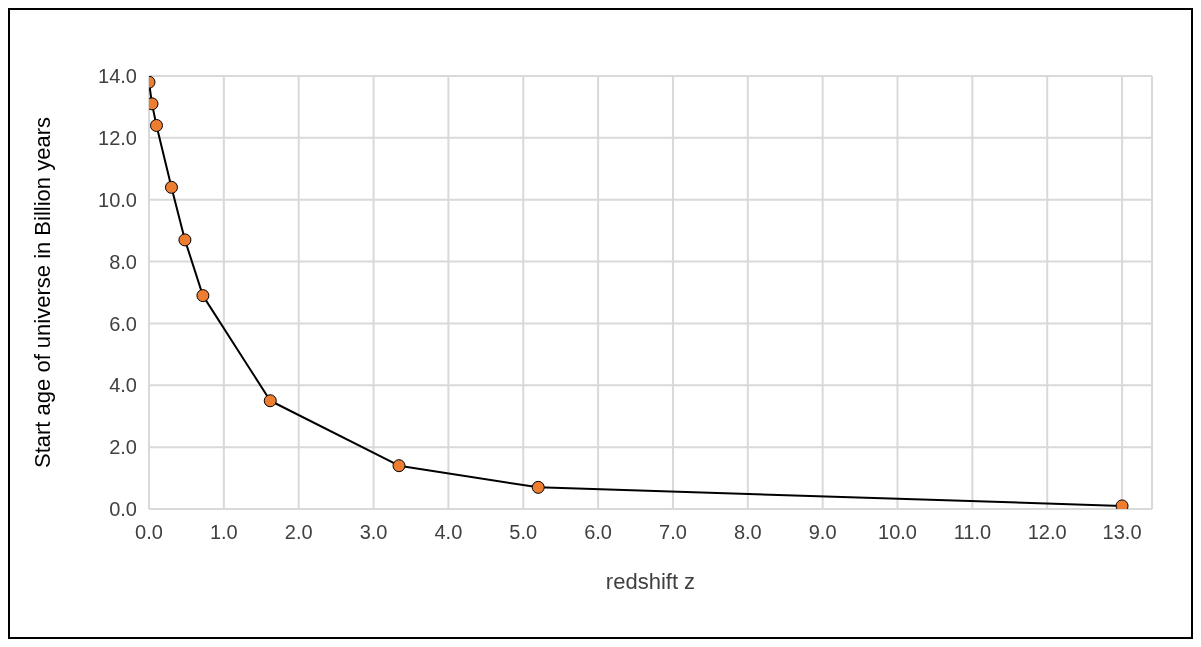  I want to click on x-tick-label: 5.0, so click(523, 532).